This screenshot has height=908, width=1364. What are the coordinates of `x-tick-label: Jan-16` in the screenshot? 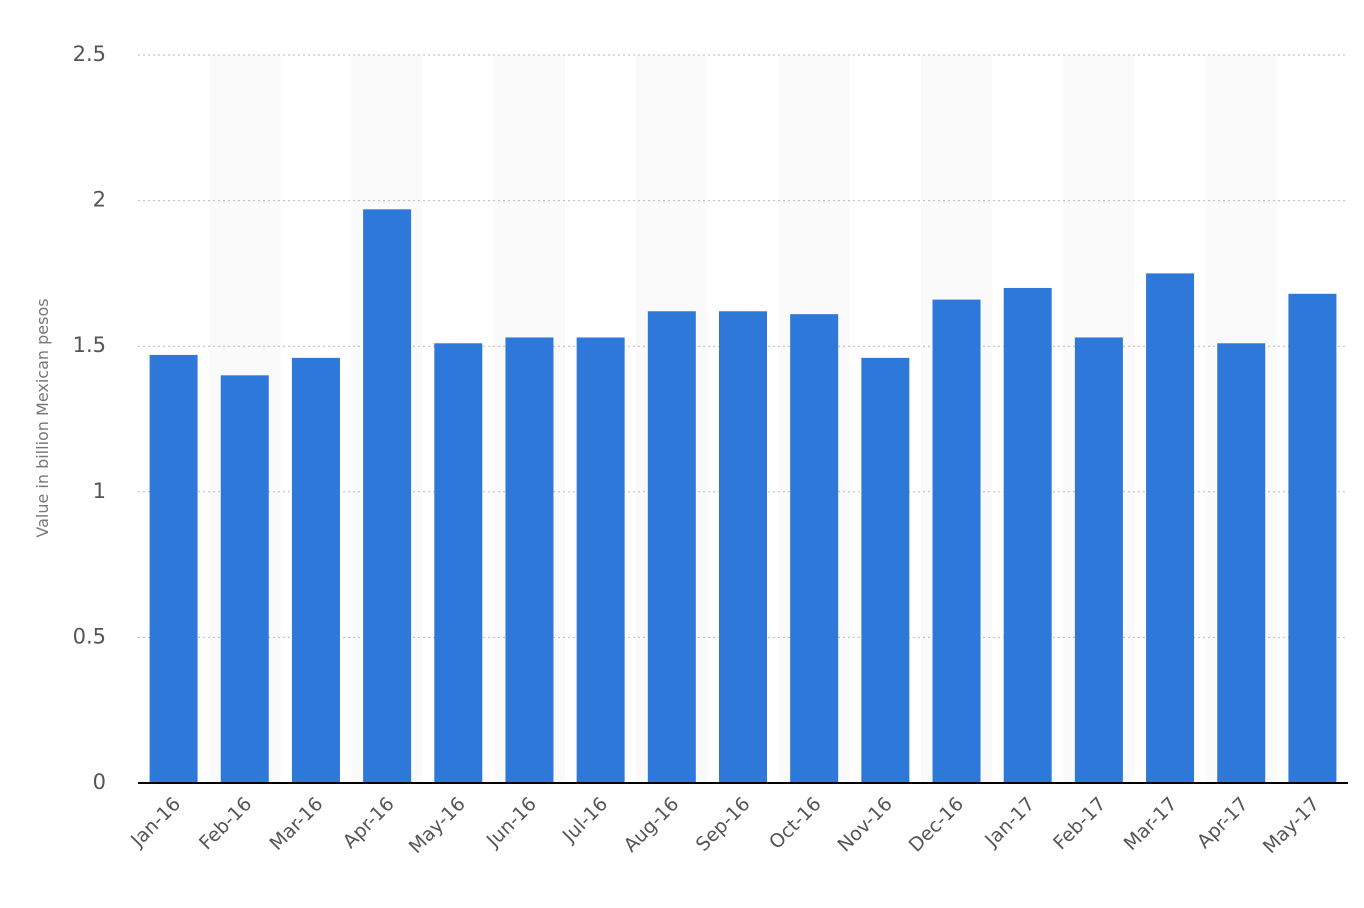 It's located at (155, 822).